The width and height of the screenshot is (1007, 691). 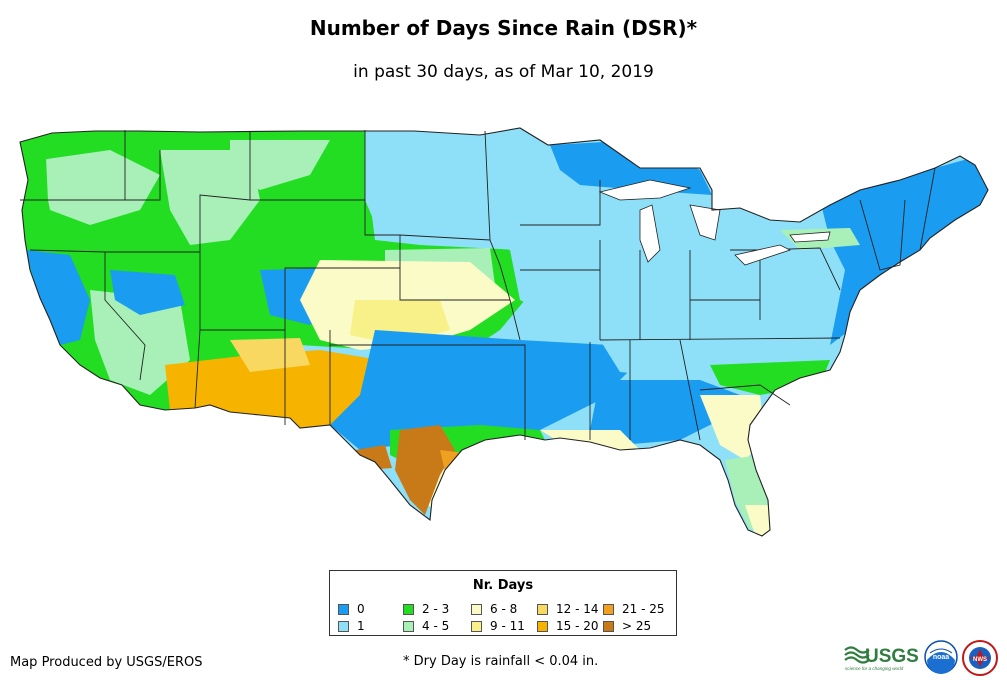 What do you see at coordinates (351, 626) in the screenshot?
I see `legend-item-1: 1` at bounding box center [351, 626].